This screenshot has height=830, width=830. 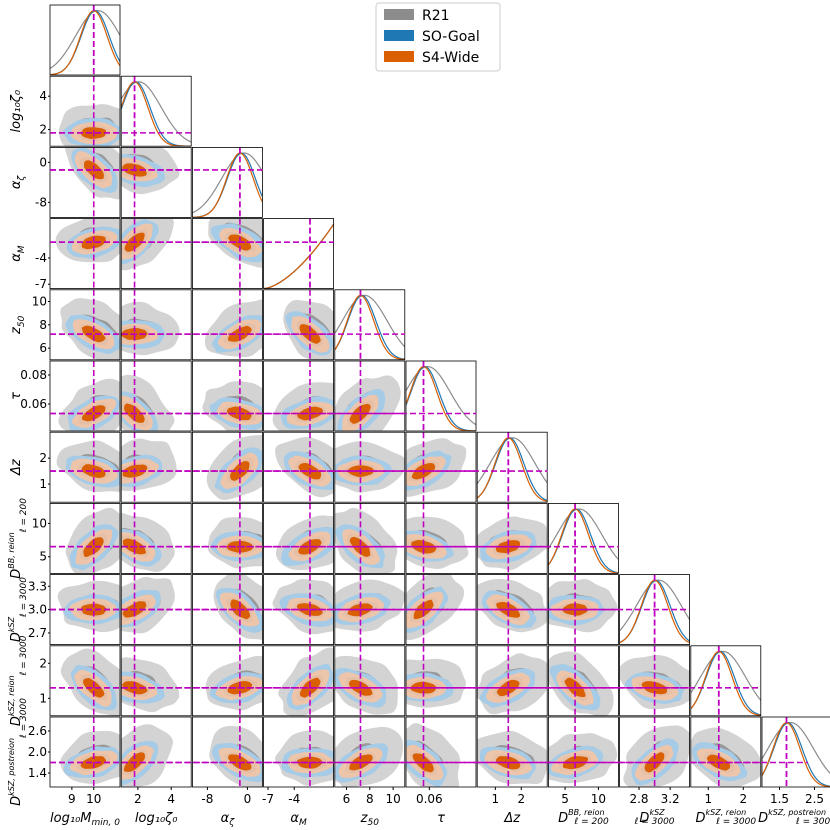 What do you see at coordinates (43, 325) in the screenshot?
I see `ytick-label-4-1: 8` at bounding box center [43, 325].